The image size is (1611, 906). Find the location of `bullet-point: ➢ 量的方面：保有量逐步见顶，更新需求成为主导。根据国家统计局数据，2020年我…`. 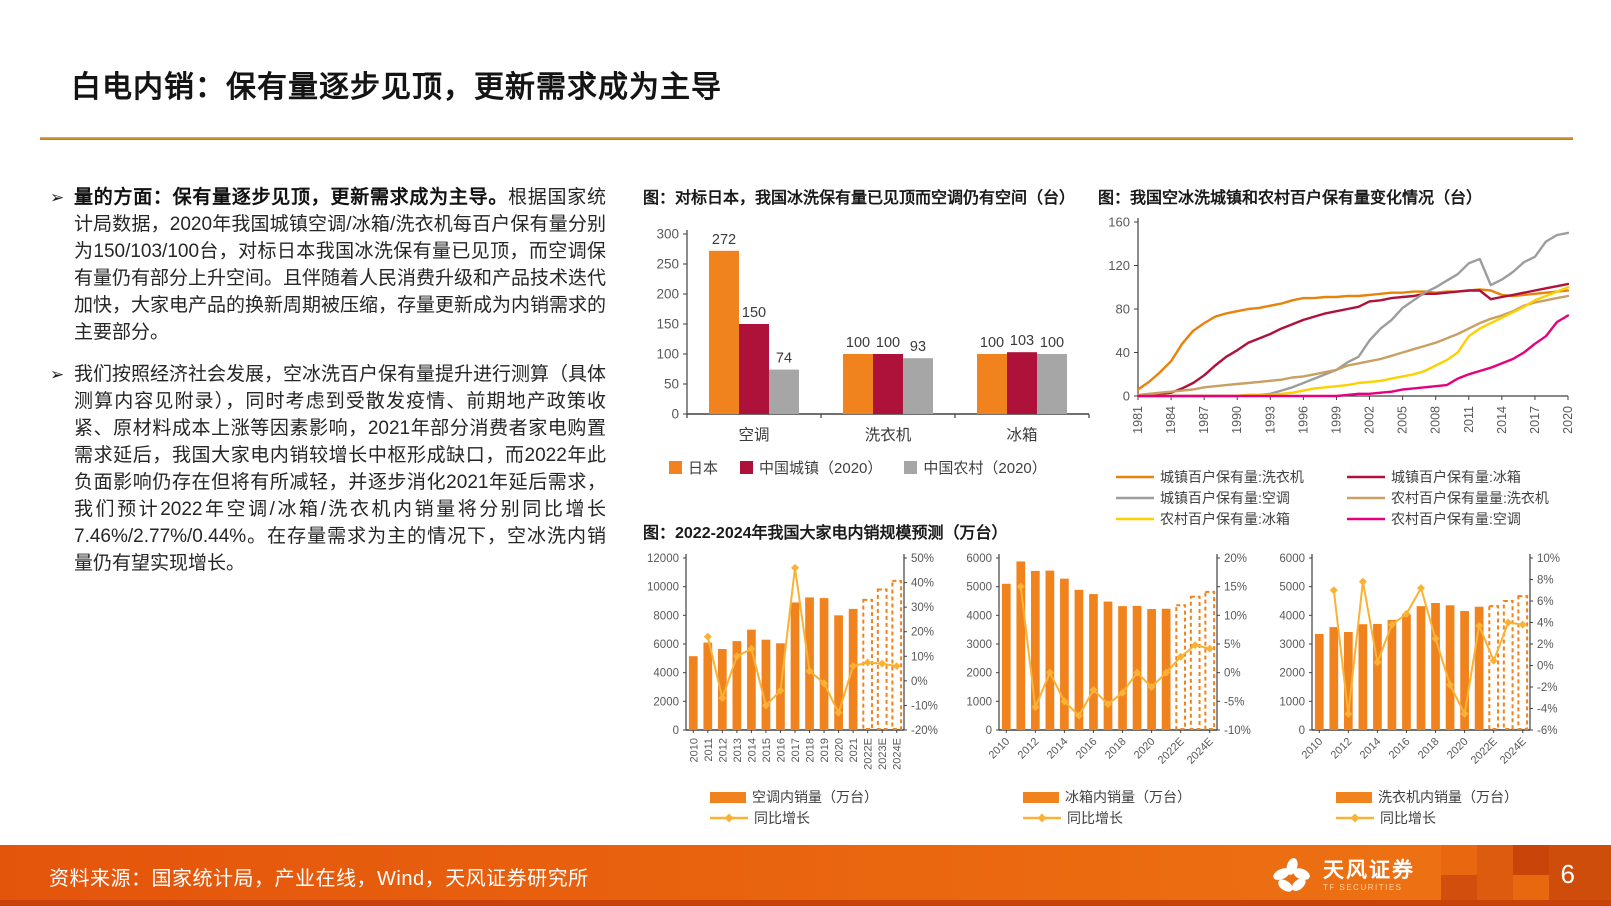

bullet-point: ➢ 量的方面：保有量逐步见顶，更新需求成为主导。根据国家统计局数据，2020年我… is located at coordinates (328, 265).